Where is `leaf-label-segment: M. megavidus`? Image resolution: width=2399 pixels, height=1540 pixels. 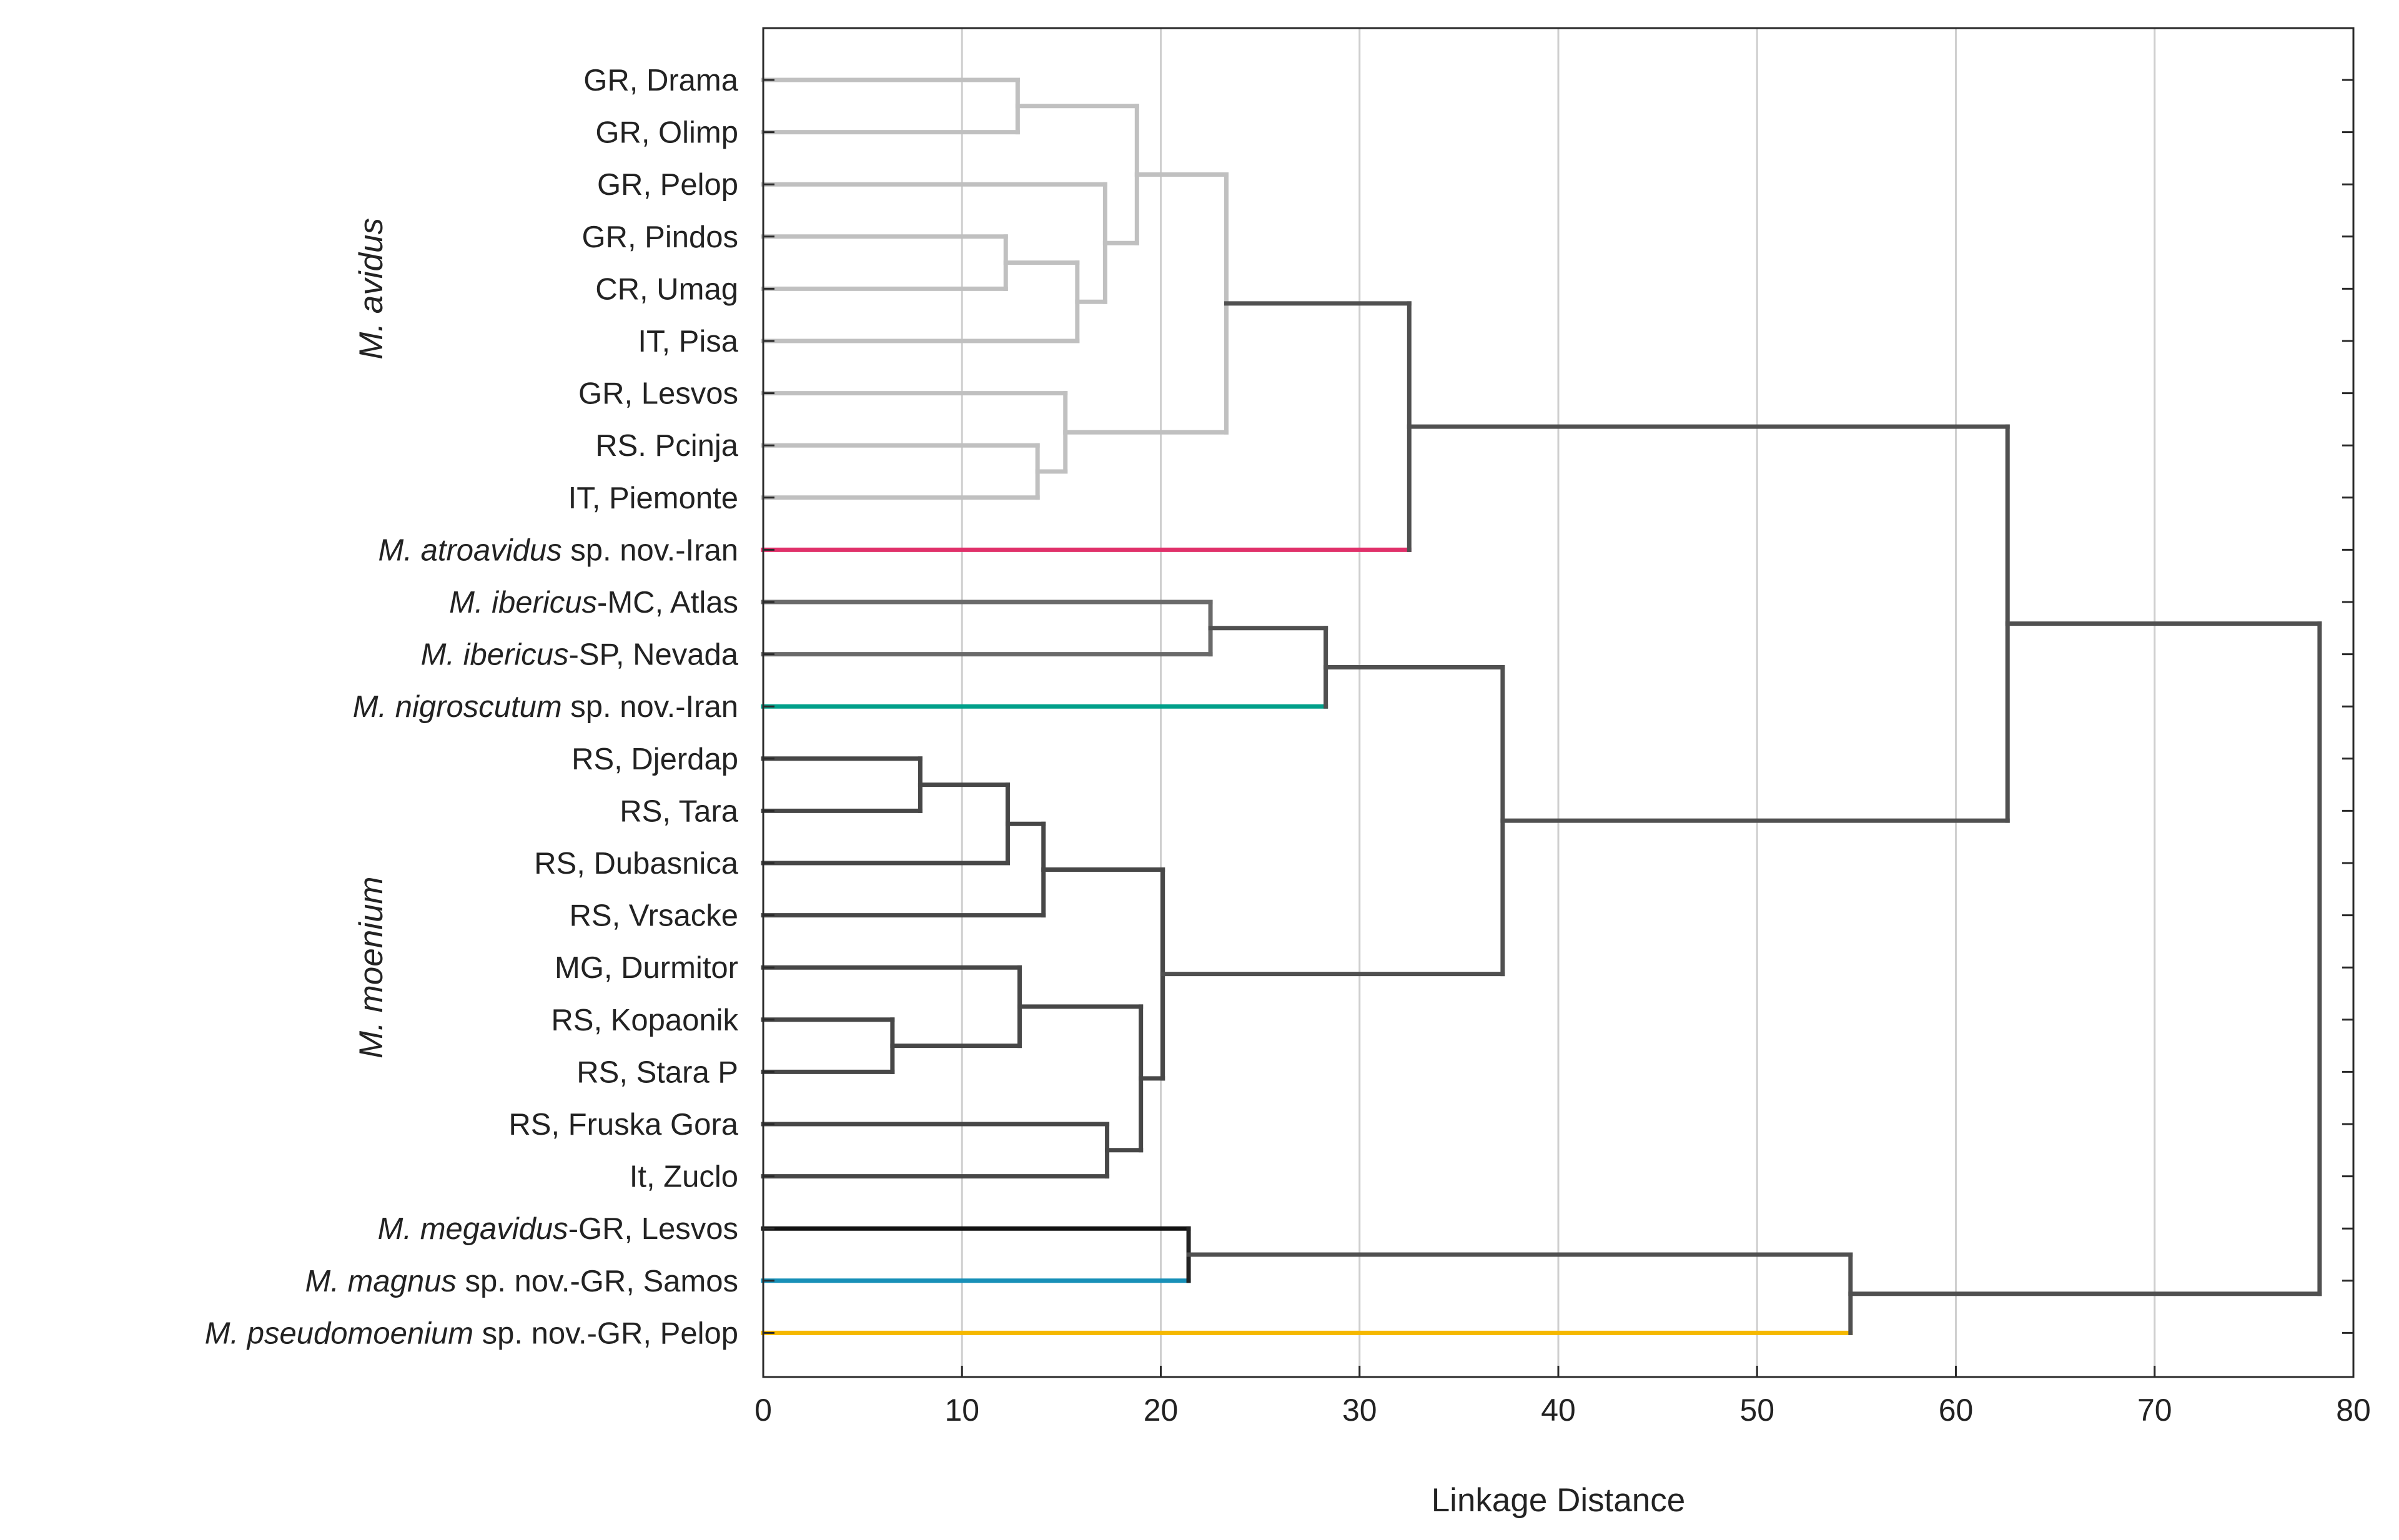
leaf-label-segment: M. megavidus is located at coordinates (473, 1229).